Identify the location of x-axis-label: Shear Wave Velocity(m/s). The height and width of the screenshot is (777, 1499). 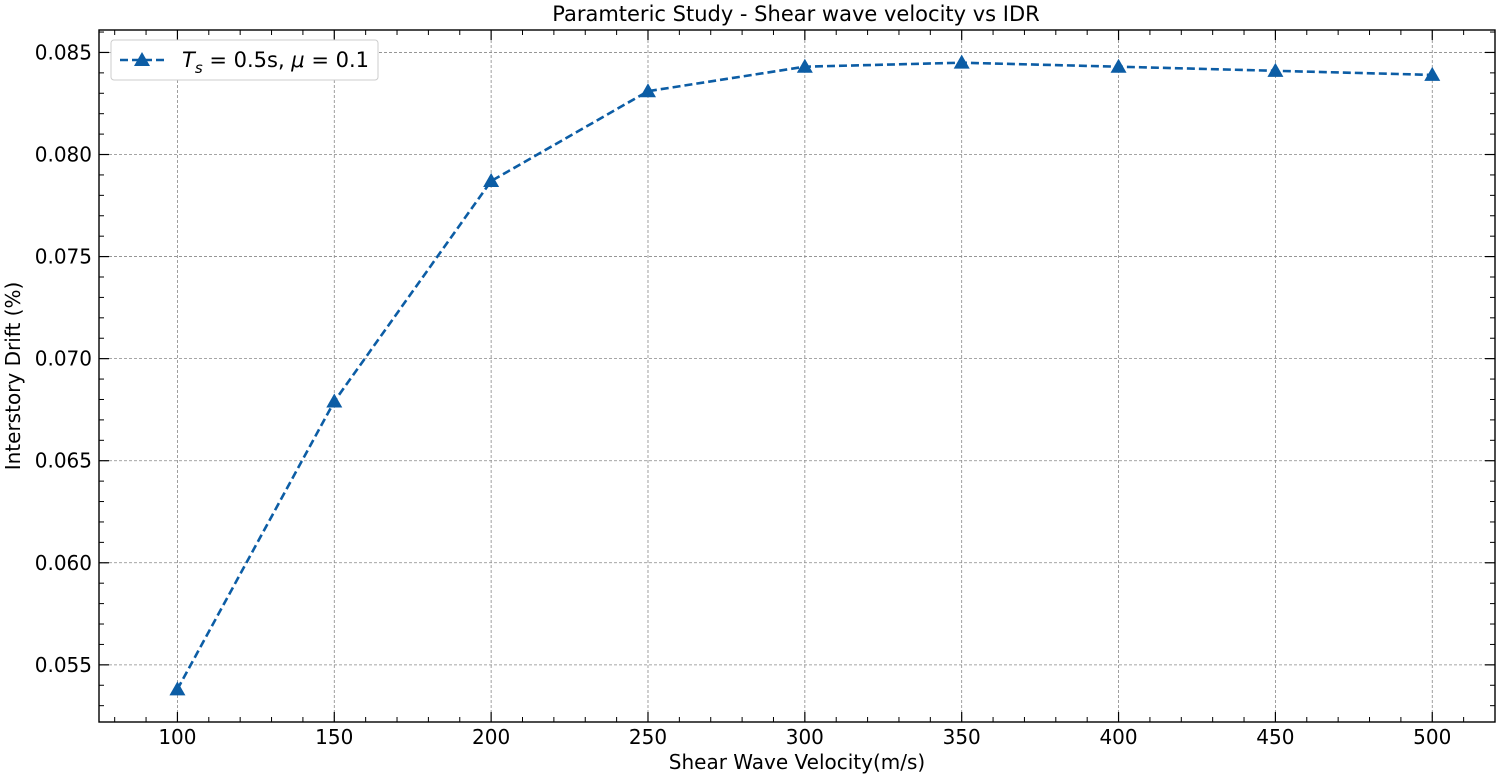
(797, 762).